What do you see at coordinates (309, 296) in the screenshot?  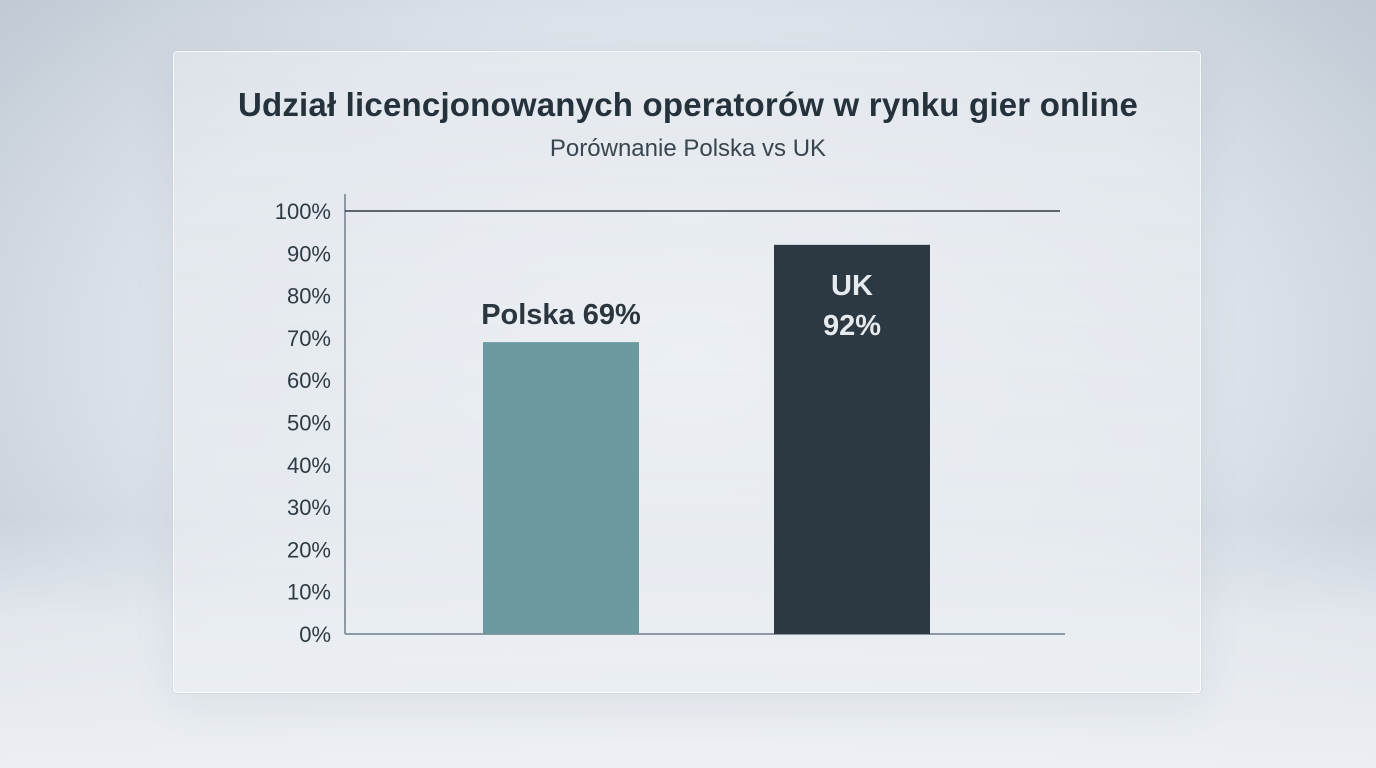 I see `y-tick-label: 80%` at bounding box center [309, 296].